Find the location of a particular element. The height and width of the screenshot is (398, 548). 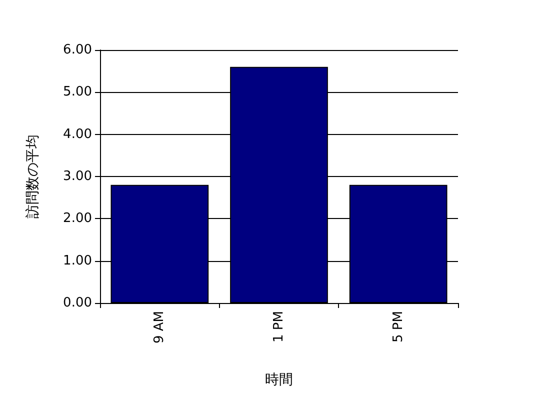

y-axis-title: 訪問数の平均 is located at coordinates (33, 176).